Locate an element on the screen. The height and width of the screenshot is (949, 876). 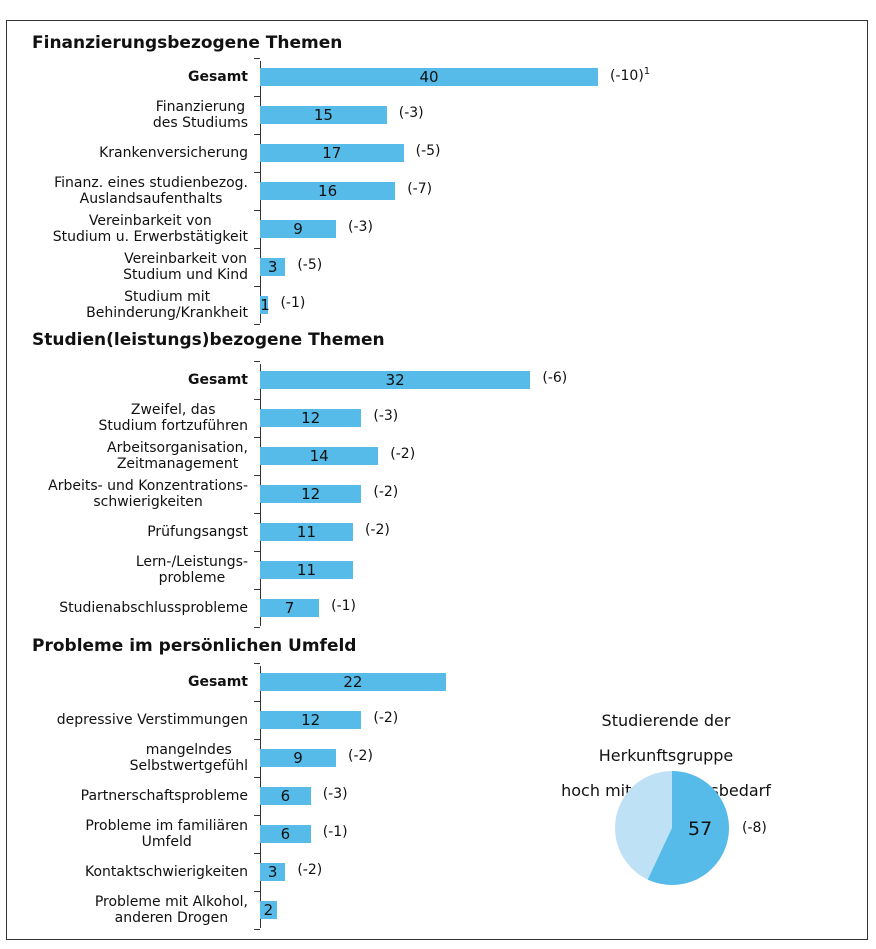
value-label: 22 is located at coordinates (353, 682).